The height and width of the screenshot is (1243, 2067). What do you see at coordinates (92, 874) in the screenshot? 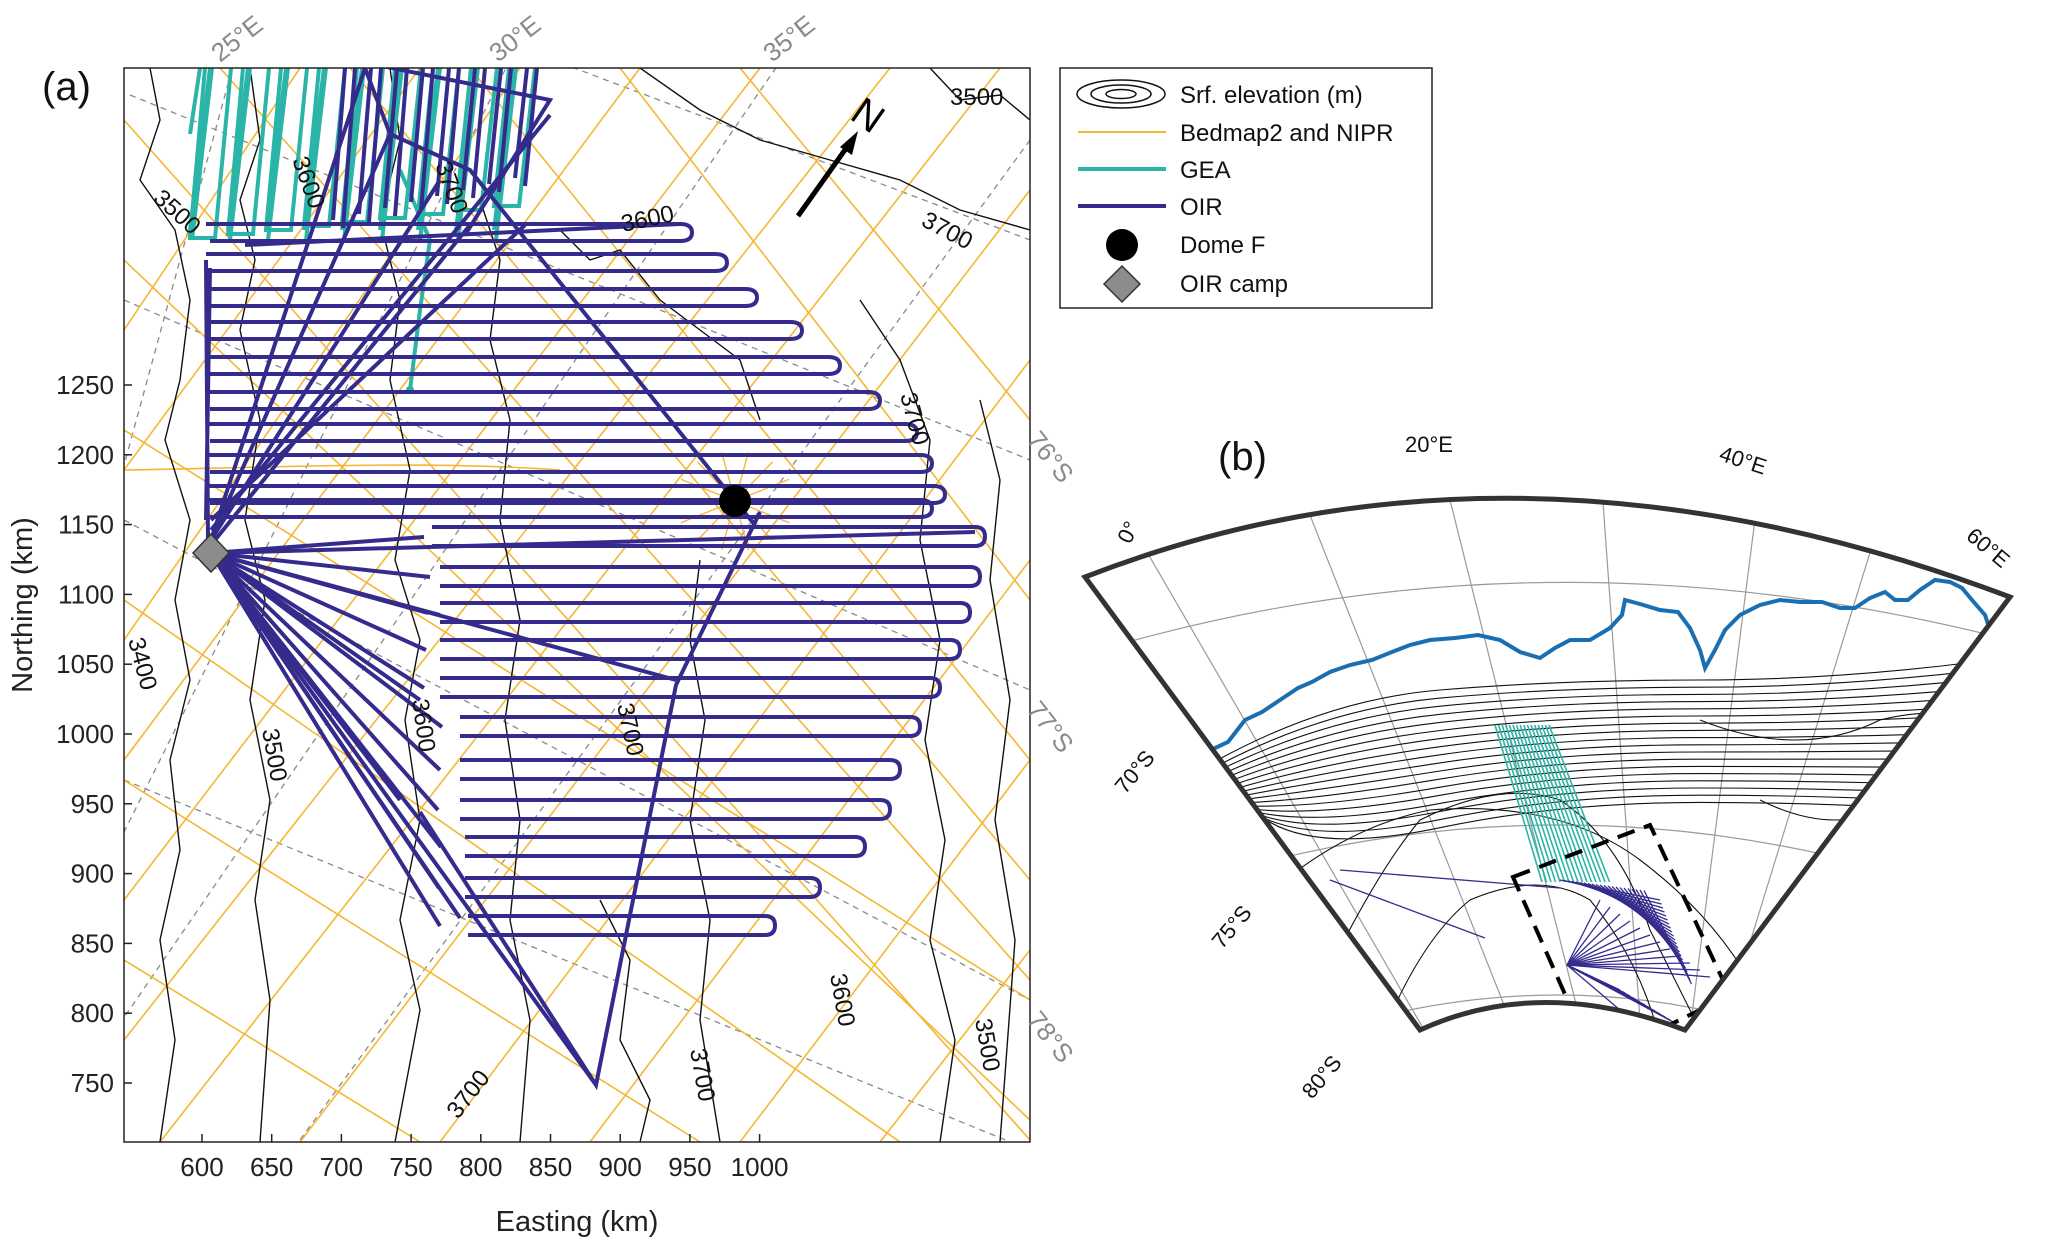
I see `y-tick-label: 900` at bounding box center [92, 874].